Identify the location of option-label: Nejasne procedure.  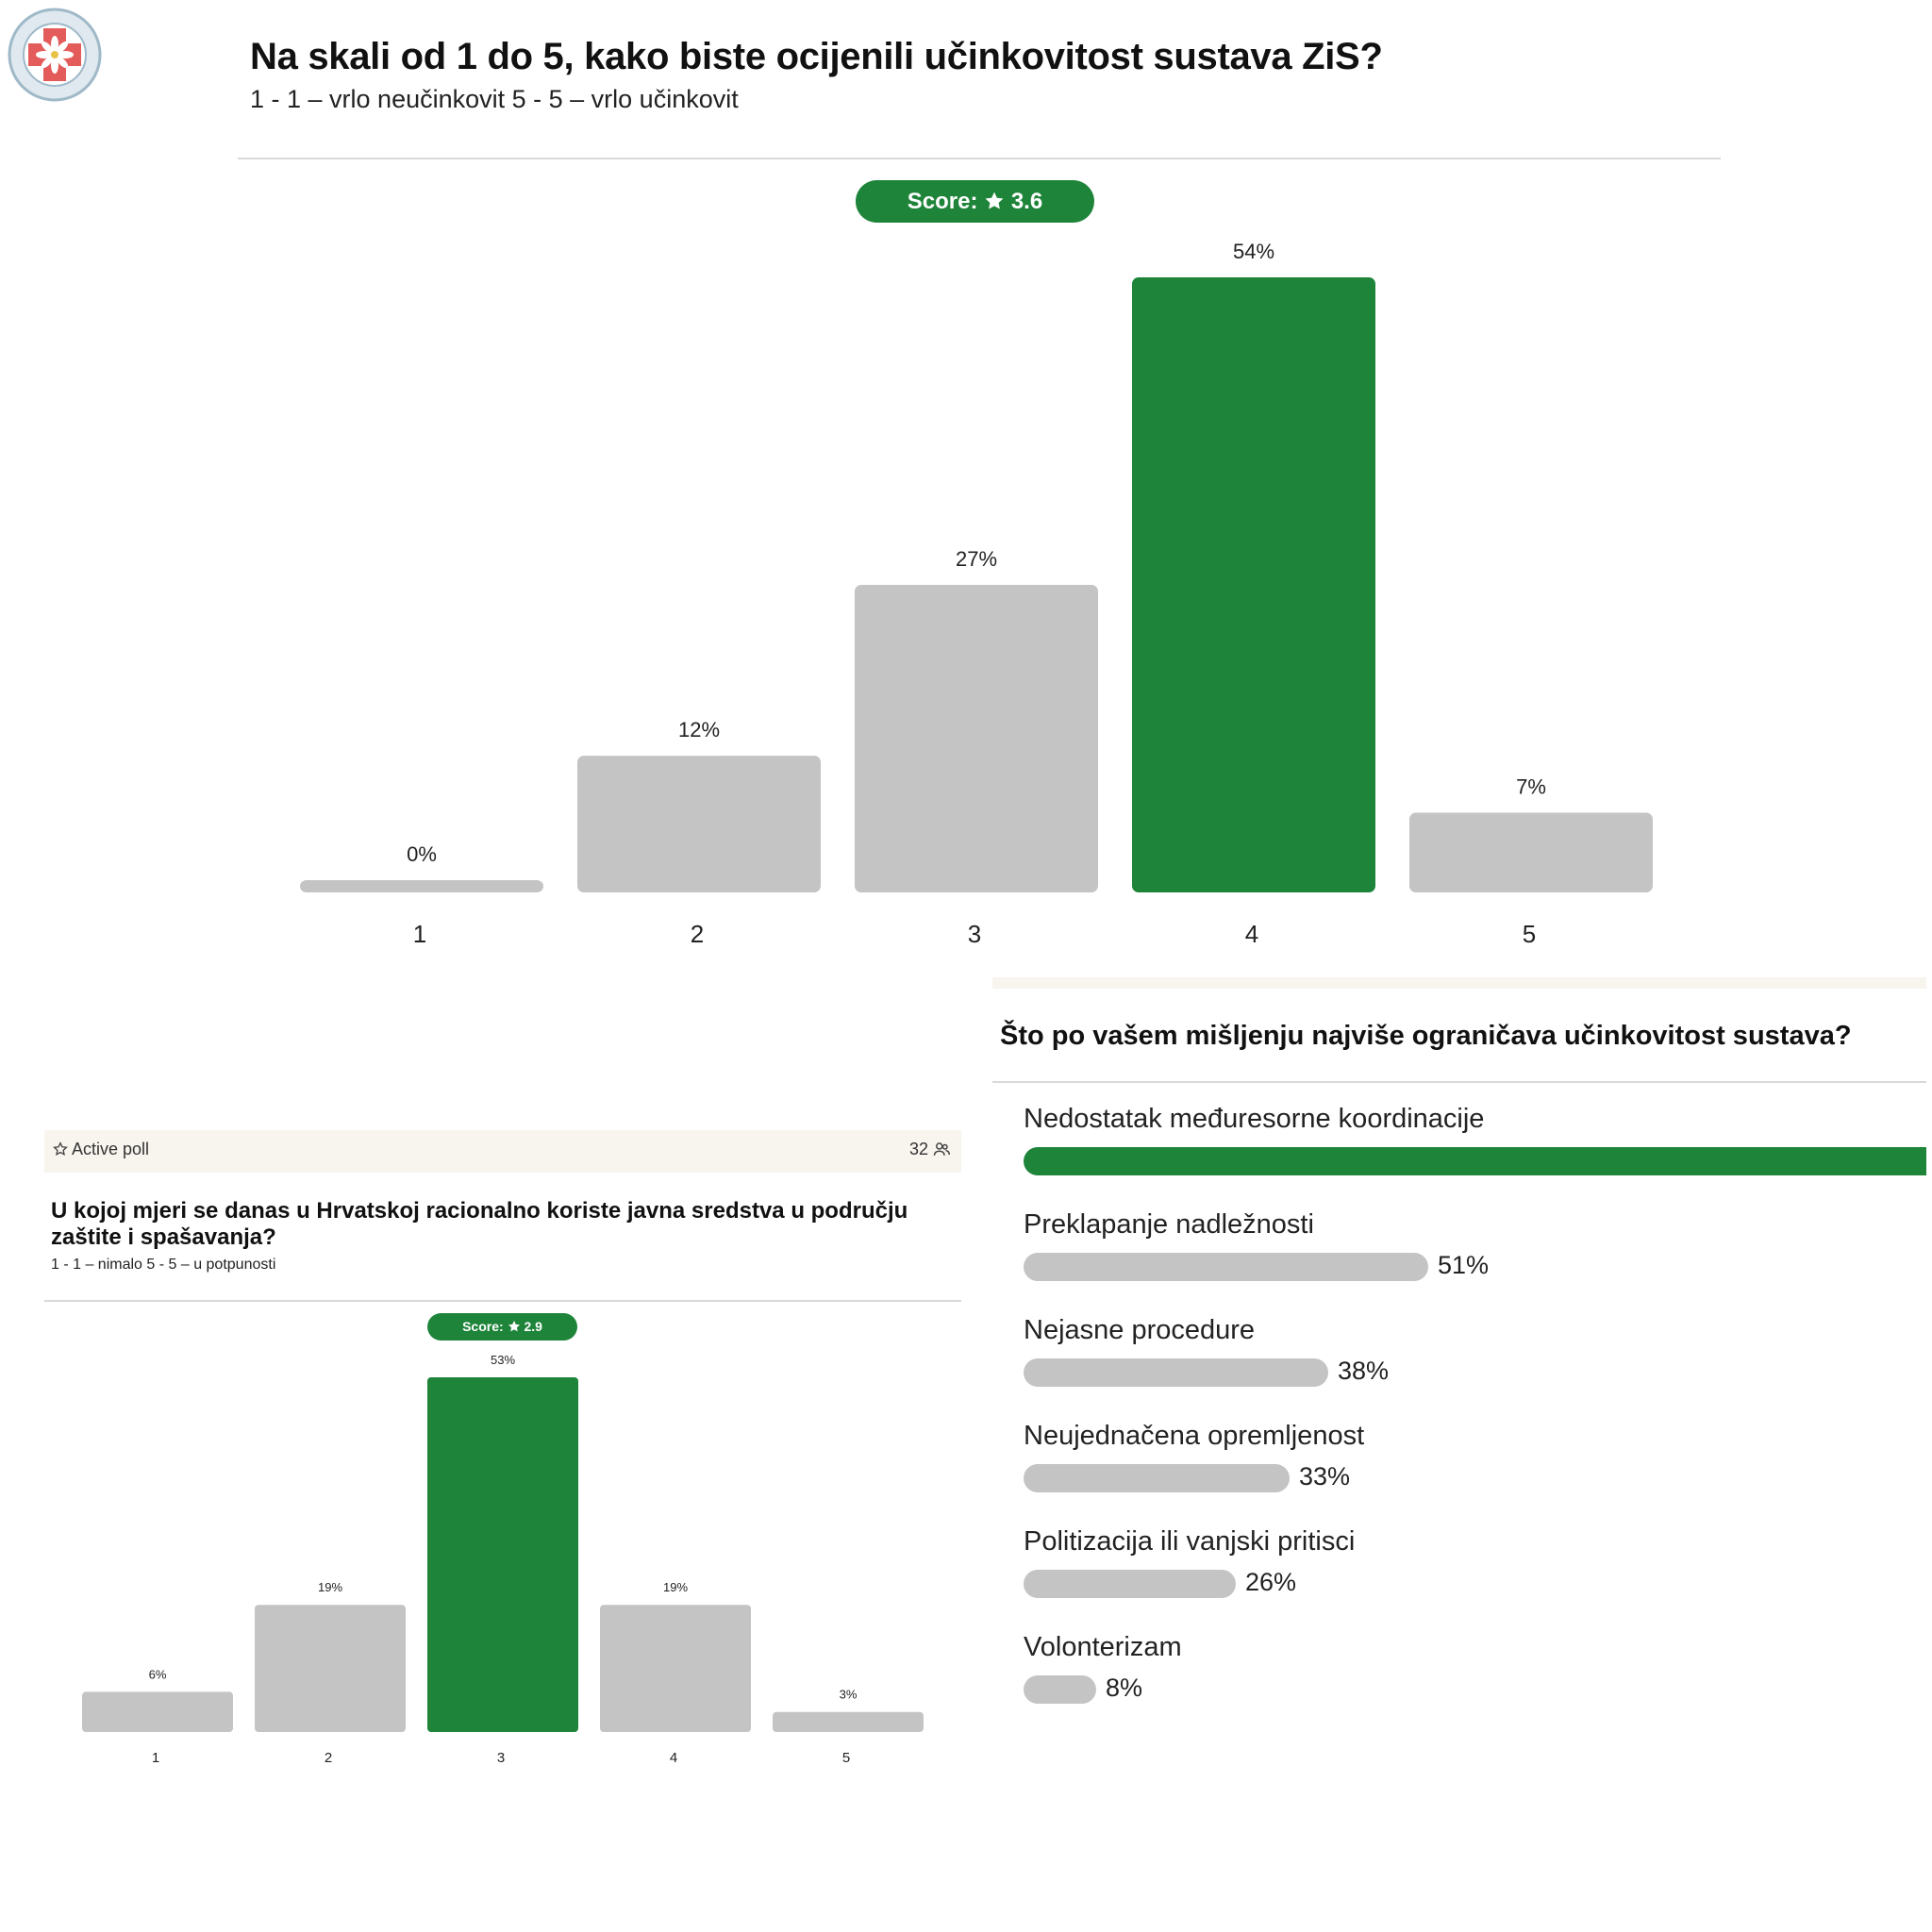
(1140, 1330).